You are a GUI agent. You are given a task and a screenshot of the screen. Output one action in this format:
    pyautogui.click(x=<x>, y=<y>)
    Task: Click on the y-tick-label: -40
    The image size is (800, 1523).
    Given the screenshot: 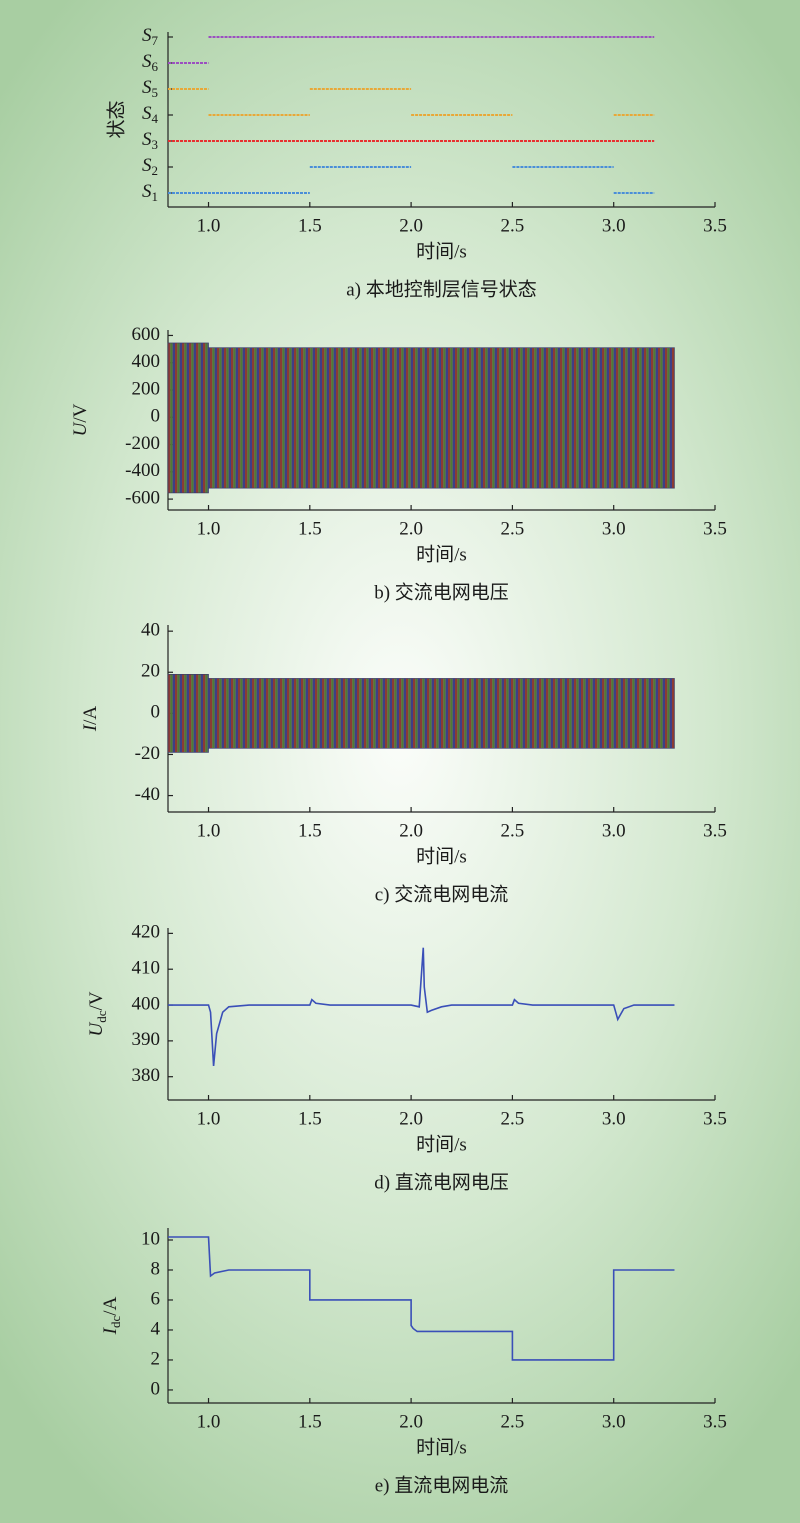 What is the action you would take?
    pyautogui.click(x=147, y=794)
    